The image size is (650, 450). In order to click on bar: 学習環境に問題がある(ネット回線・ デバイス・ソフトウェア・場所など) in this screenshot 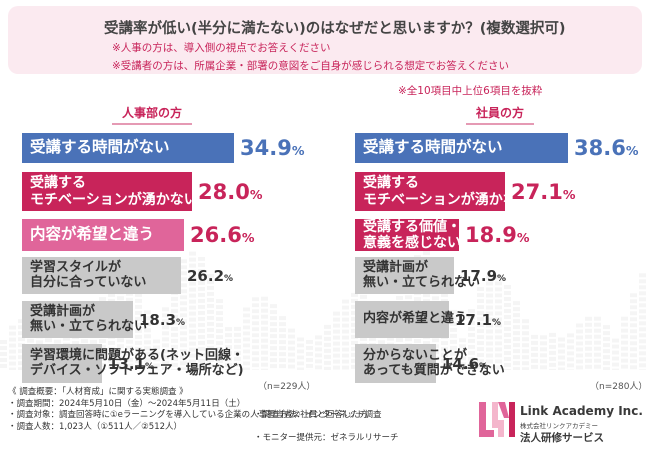, I will do `click(133, 363)`.